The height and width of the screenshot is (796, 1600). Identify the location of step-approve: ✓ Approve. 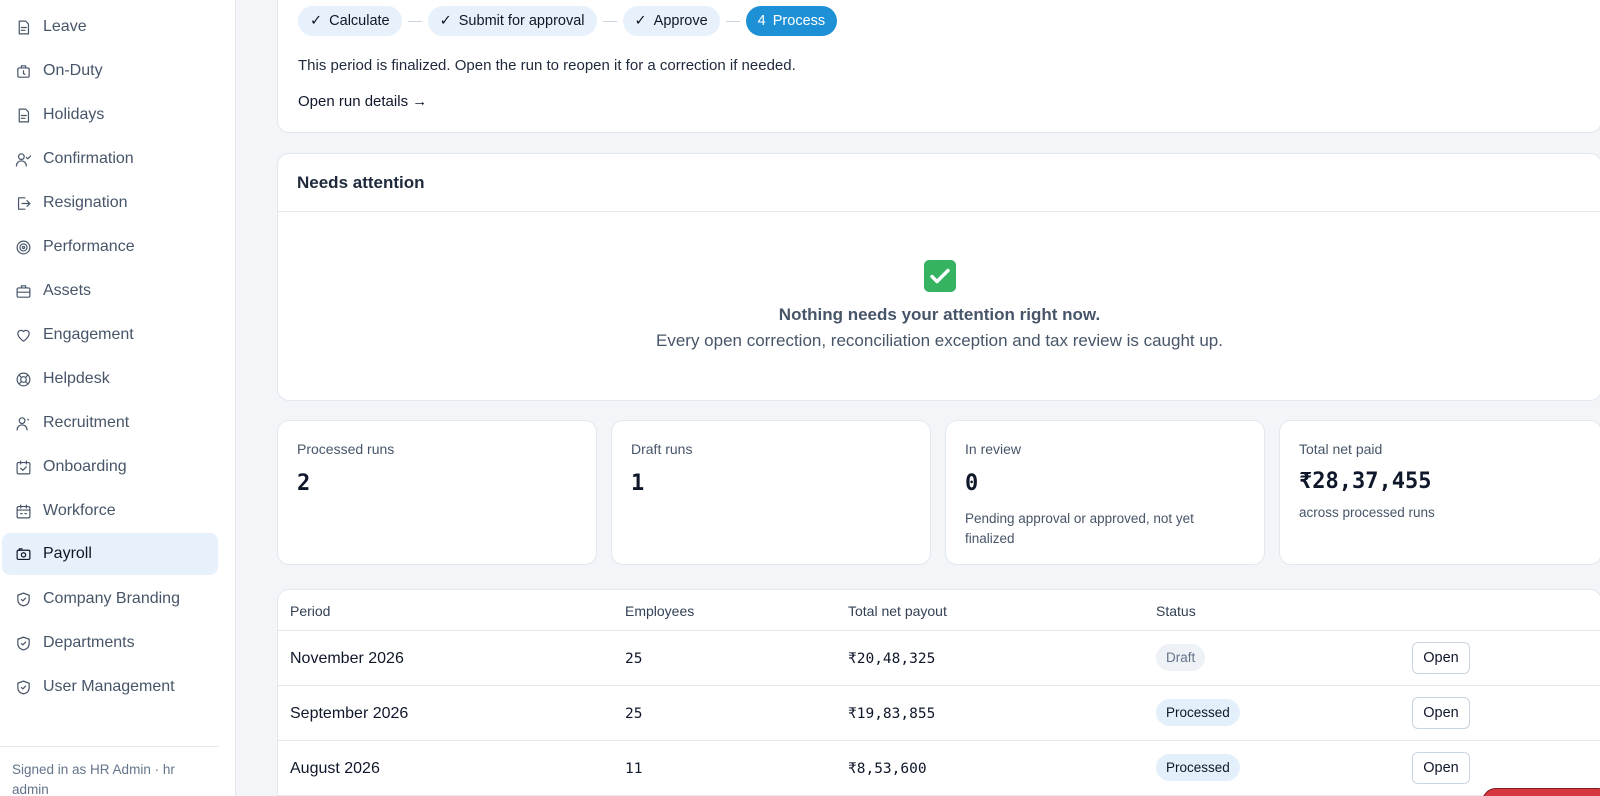
(671, 21).